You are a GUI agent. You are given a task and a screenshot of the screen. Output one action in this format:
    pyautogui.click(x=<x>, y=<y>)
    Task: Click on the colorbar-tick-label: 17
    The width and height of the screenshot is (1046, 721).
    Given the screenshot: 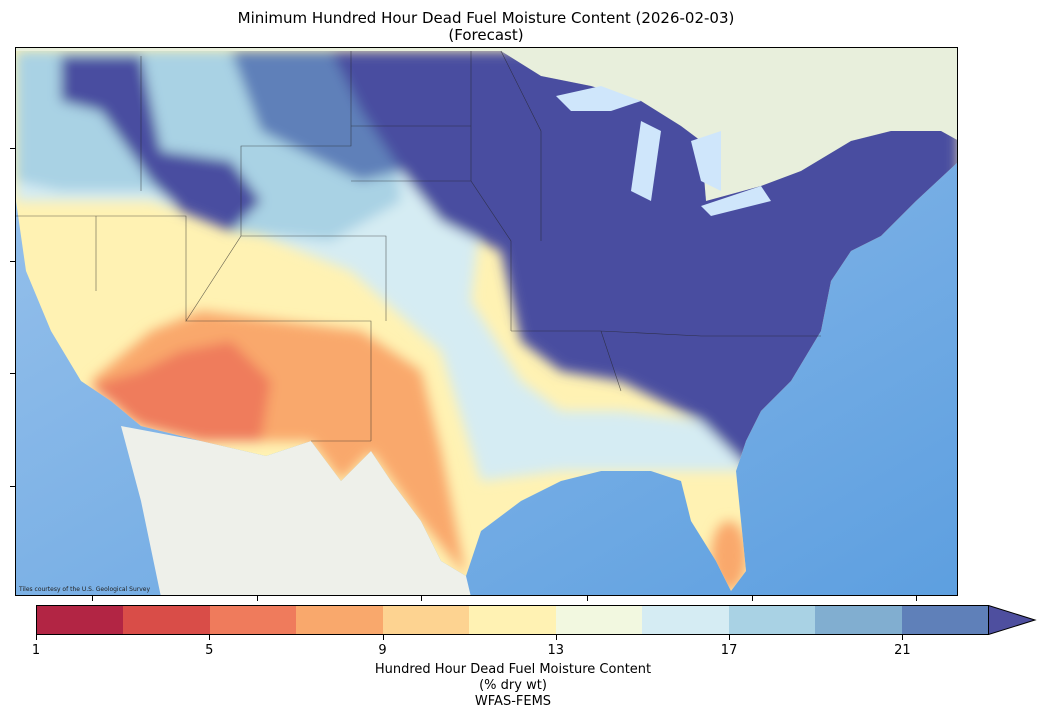 What is the action you would take?
    pyautogui.click(x=729, y=650)
    